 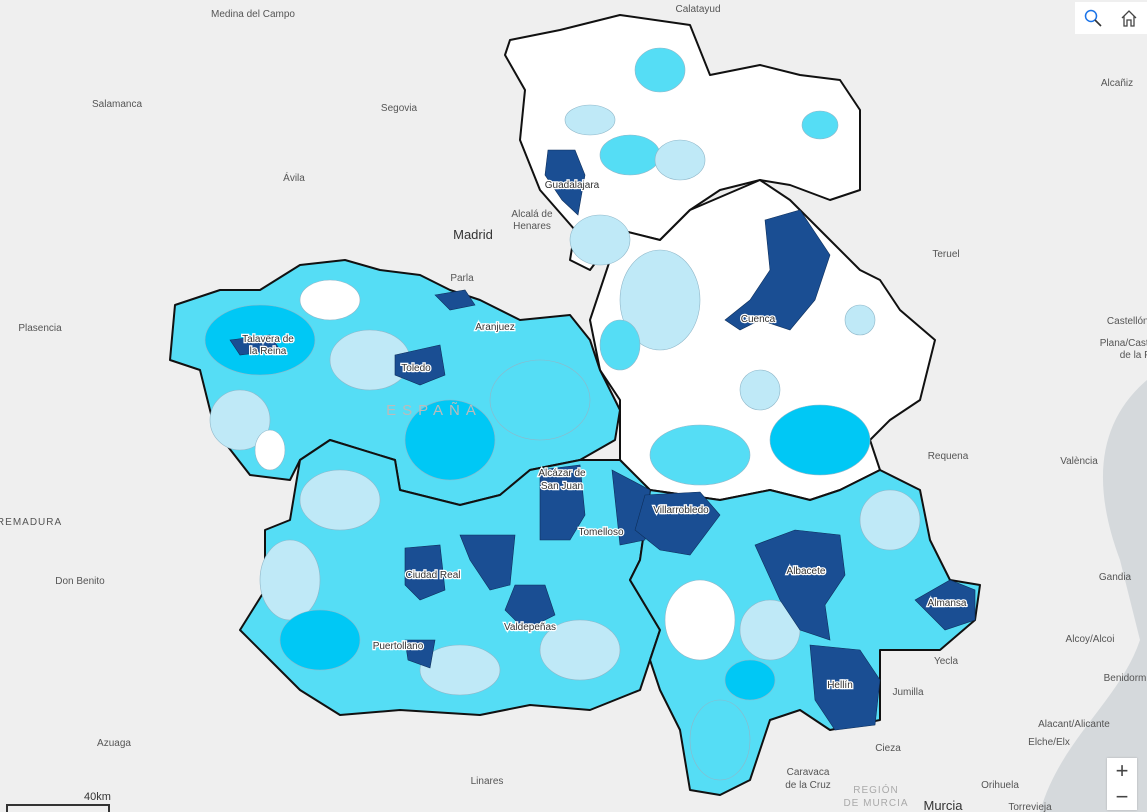 What do you see at coordinates (947, 603) in the screenshot?
I see `city-label: Almansa` at bounding box center [947, 603].